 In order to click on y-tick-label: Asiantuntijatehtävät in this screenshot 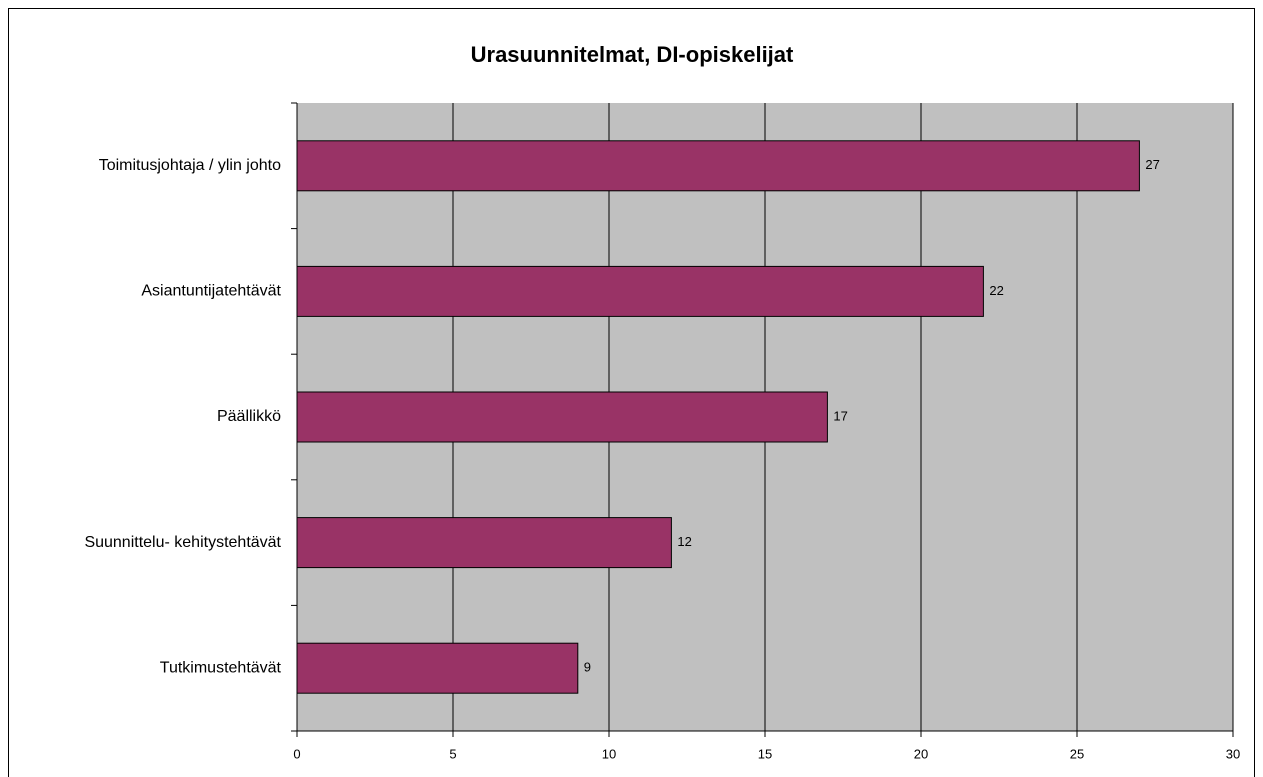, I will do `click(211, 291)`.